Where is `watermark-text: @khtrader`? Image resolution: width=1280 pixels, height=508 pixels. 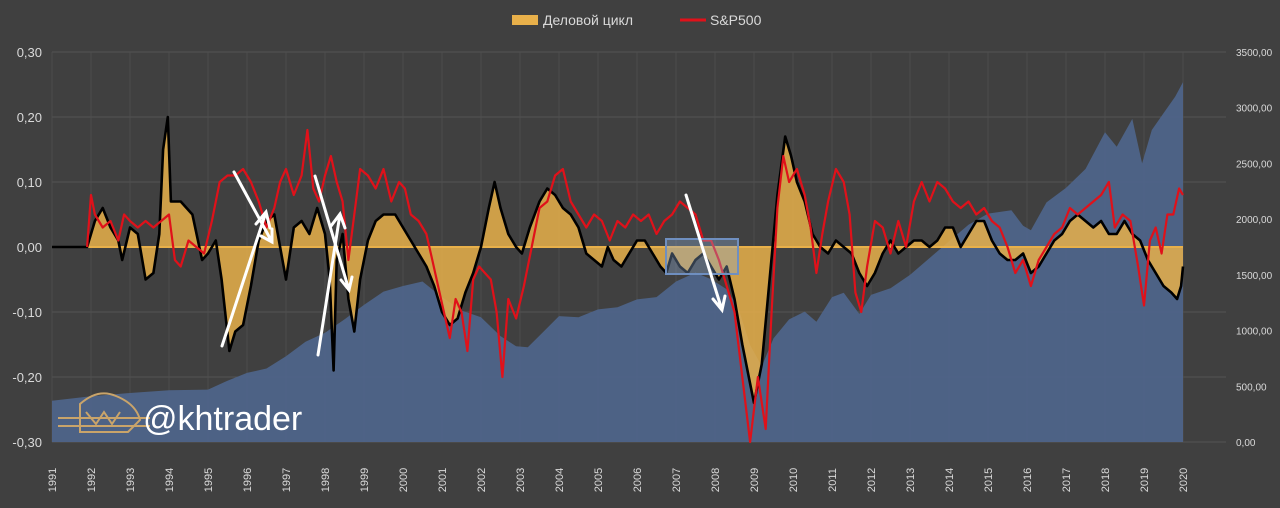
watermark-text: @khtrader is located at coordinates (222, 419).